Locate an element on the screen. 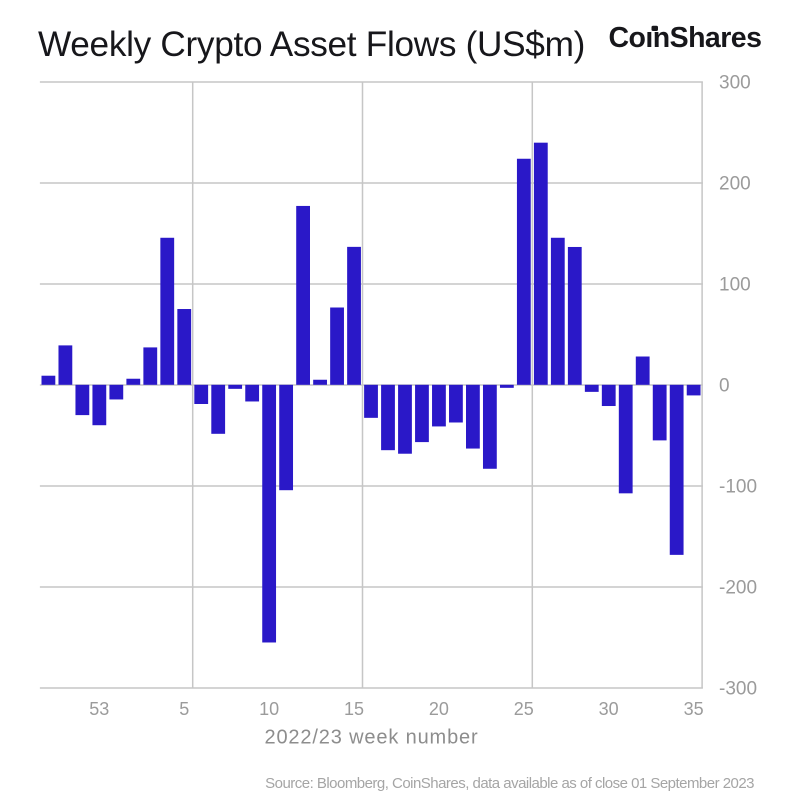 The height and width of the screenshot is (812, 800). svg-text: 15 is located at coordinates (354, 709).